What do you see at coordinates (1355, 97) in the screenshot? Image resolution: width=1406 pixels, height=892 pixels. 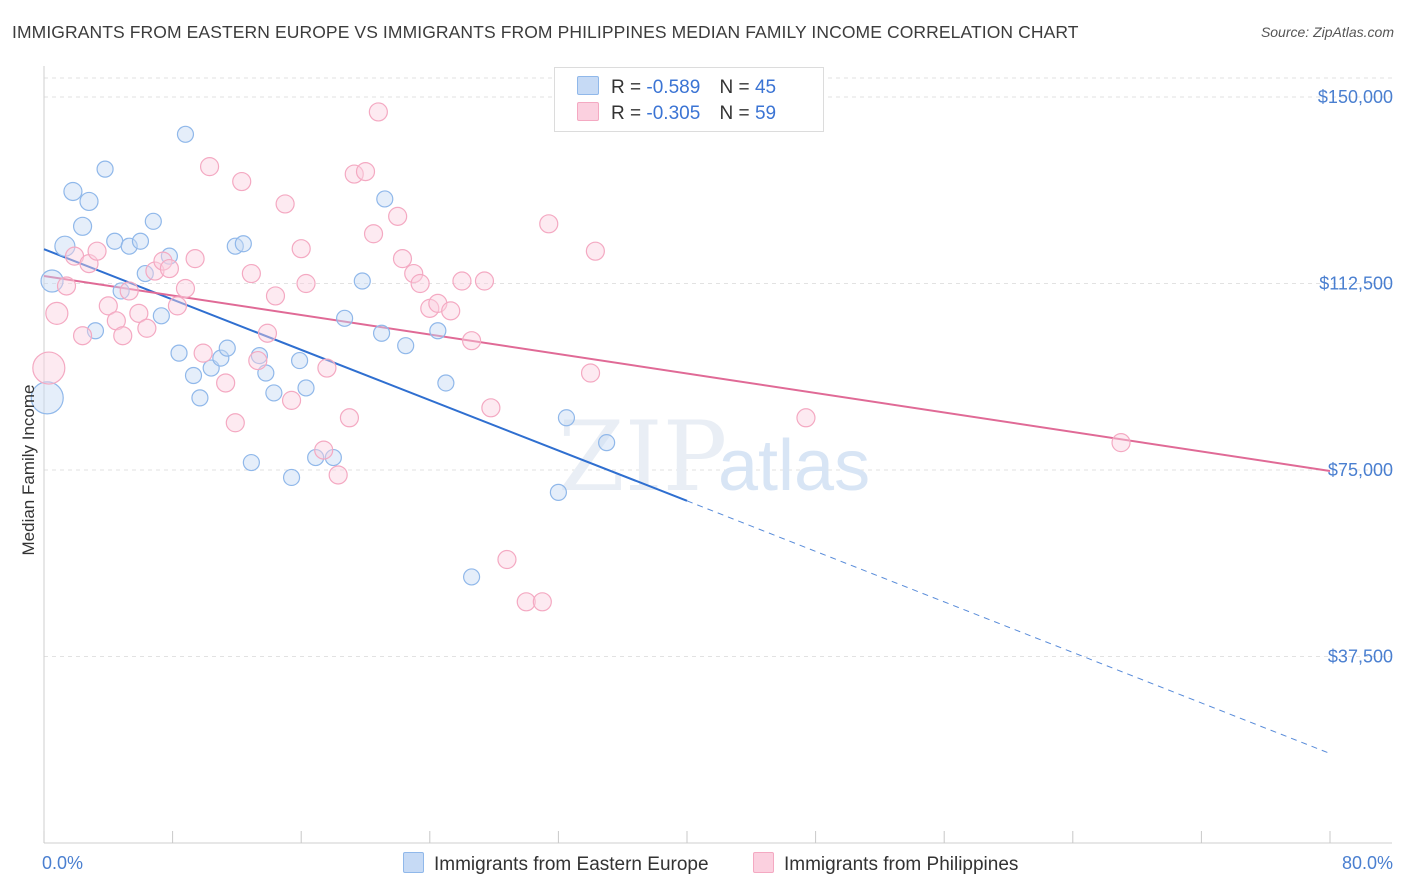 I see `y-tick-label: $150,000` at bounding box center [1355, 97].